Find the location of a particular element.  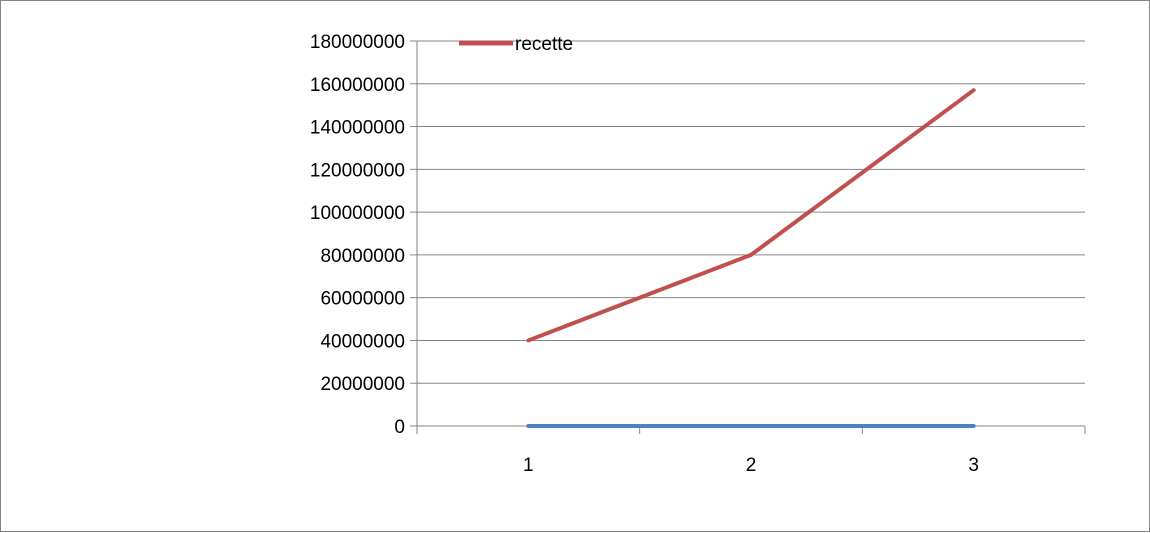

x-tick-label: 2 is located at coordinates (751, 465).